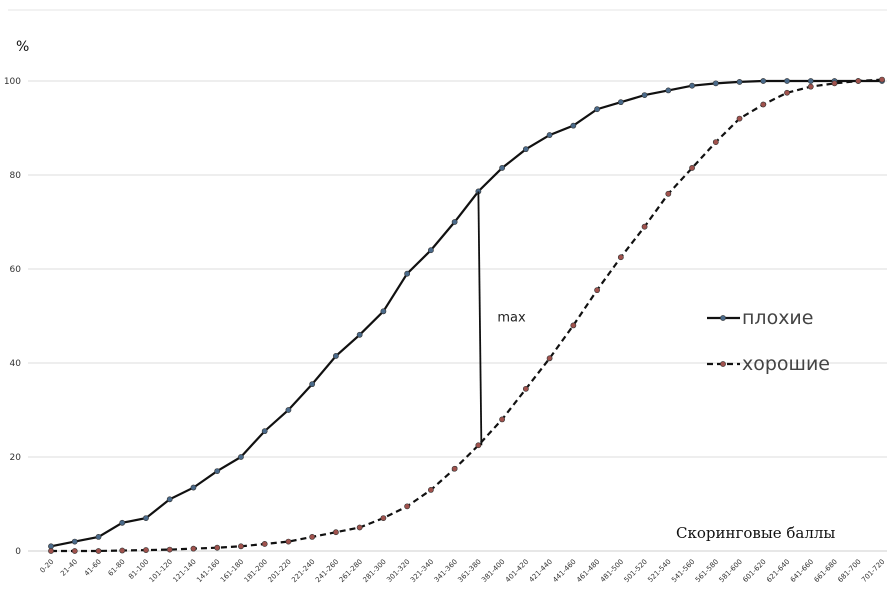 The width and height of the screenshot is (887, 589). What do you see at coordinates (208, 571) in the screenshot?
I see `x-tick-label: 141-160` at bounding box center [208, 571].